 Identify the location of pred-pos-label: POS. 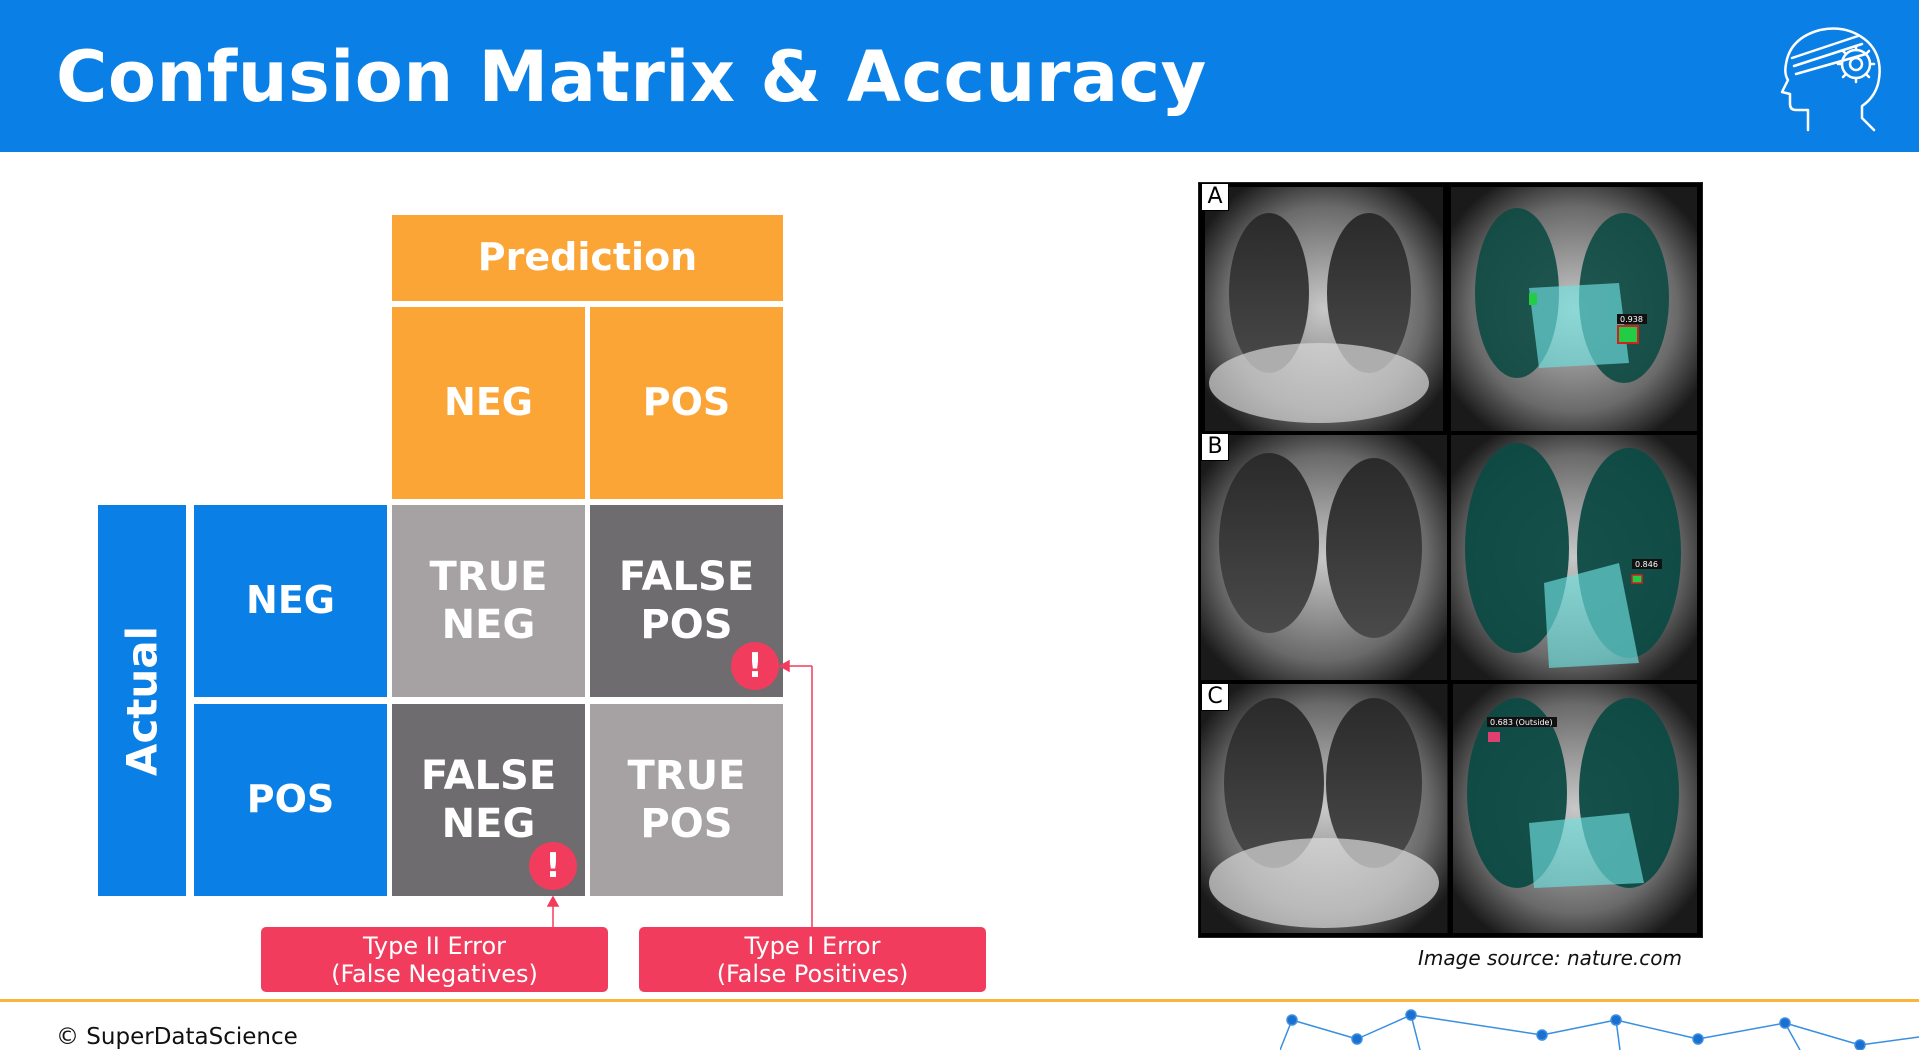
(686, 402).